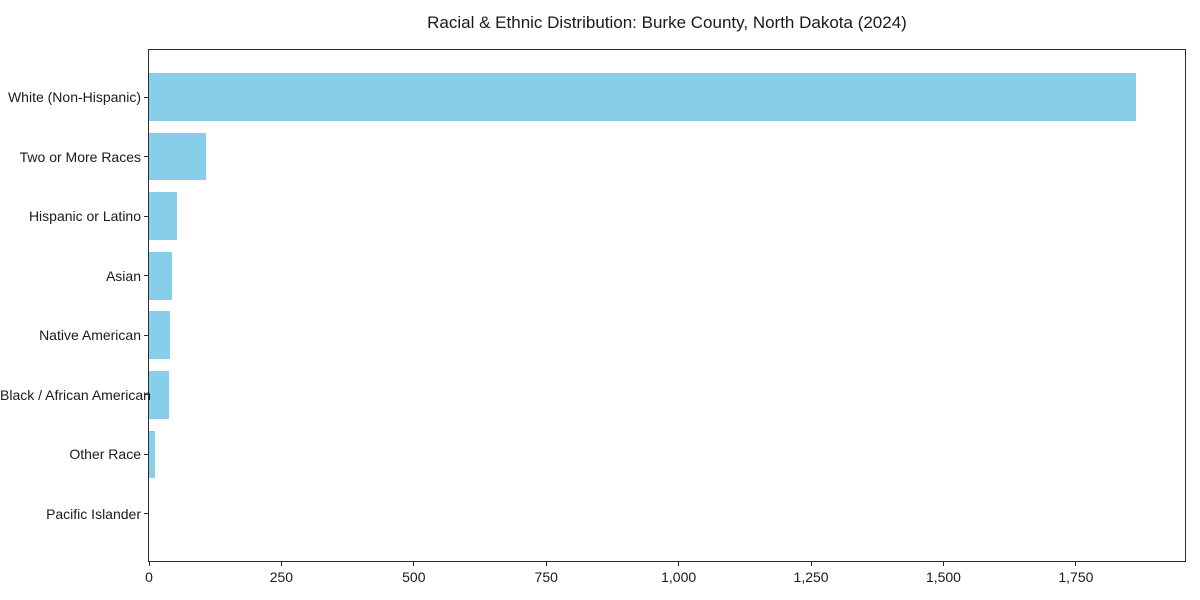  Describe the element at coordinates (84, 216) in the screenshot. I see `y-tick-label-hispanic-or-latino: Hispanic or Latino` at that location.